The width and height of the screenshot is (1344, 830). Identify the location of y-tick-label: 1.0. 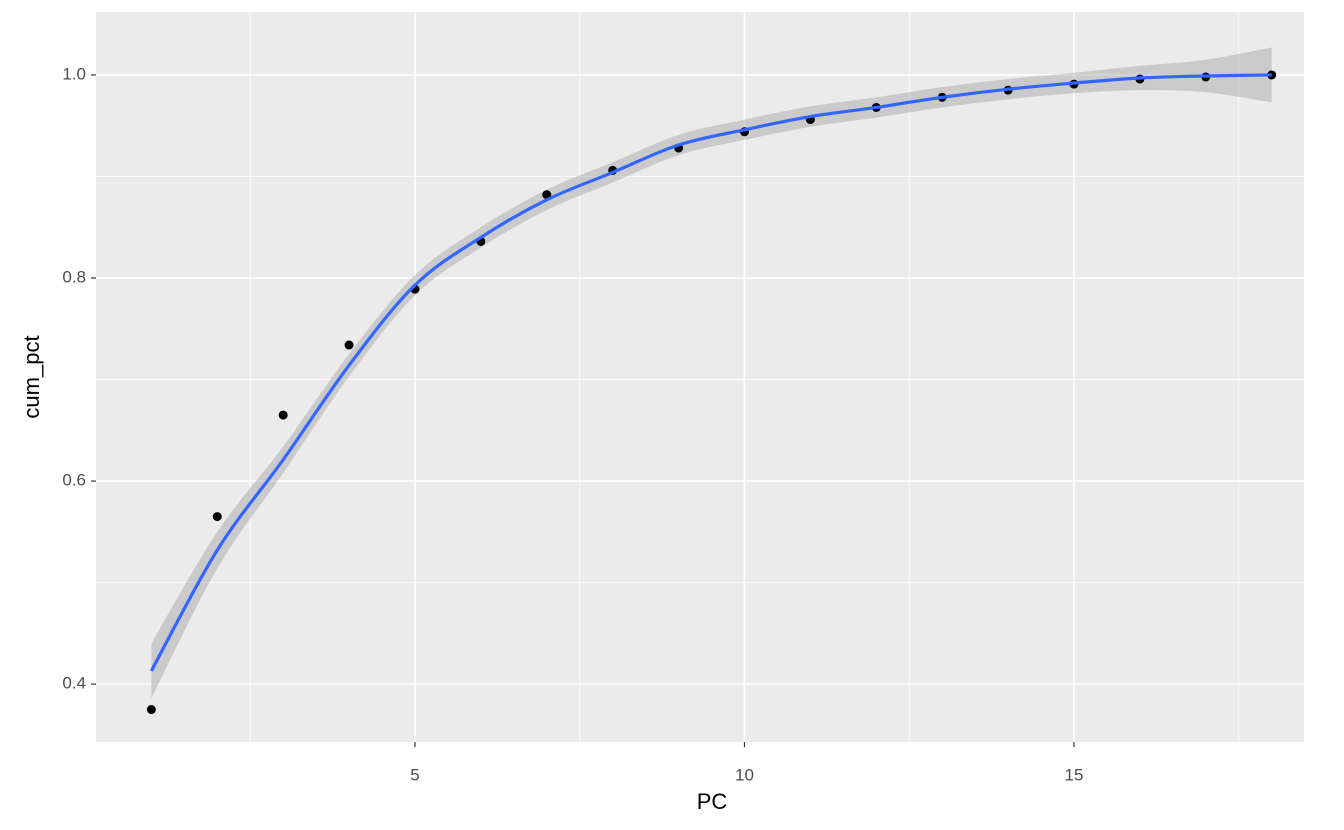
(74, 73).